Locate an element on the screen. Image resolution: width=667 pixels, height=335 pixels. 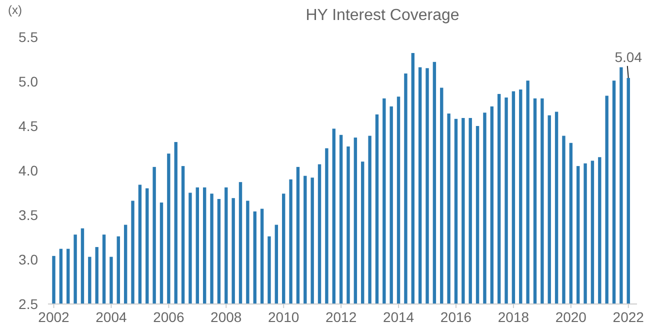
x-tick-label: 2002 is located at coordinates (54, 317).